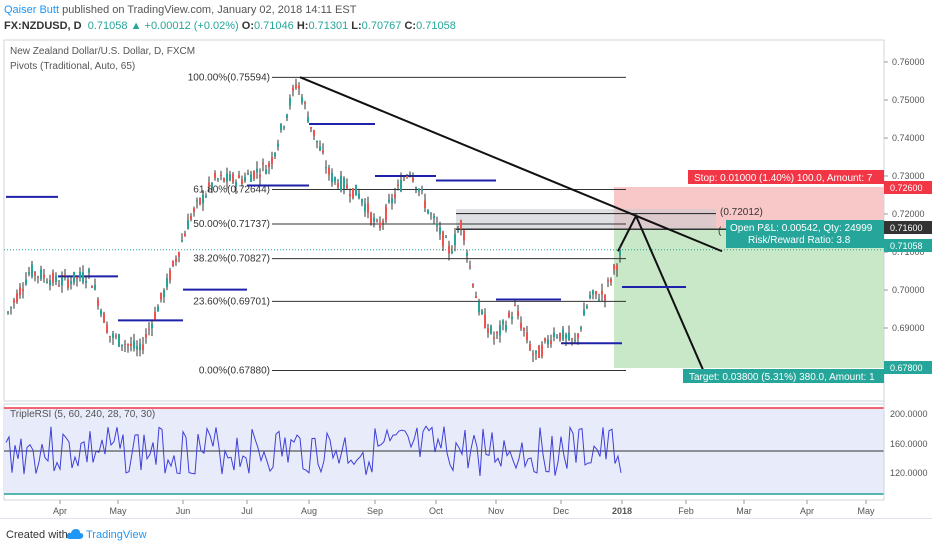  Describe the element at coordinates (909, 414) in the screenshot. I see `rsi-tick-label: 200.0000` at that location.